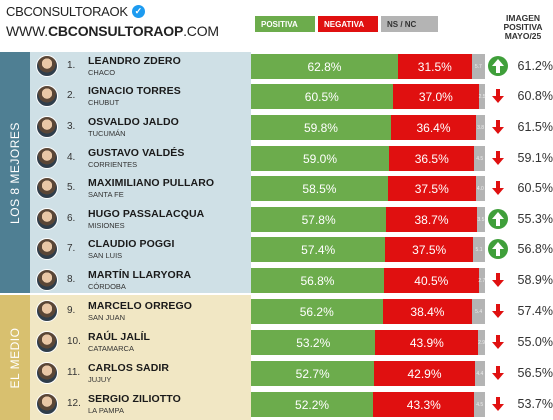 The image size is (553, 420). What do you see at coordinates (201, 31) in the screenshot?
I see `brand-url-suffix: .COM` at bounding box center [201, 31].